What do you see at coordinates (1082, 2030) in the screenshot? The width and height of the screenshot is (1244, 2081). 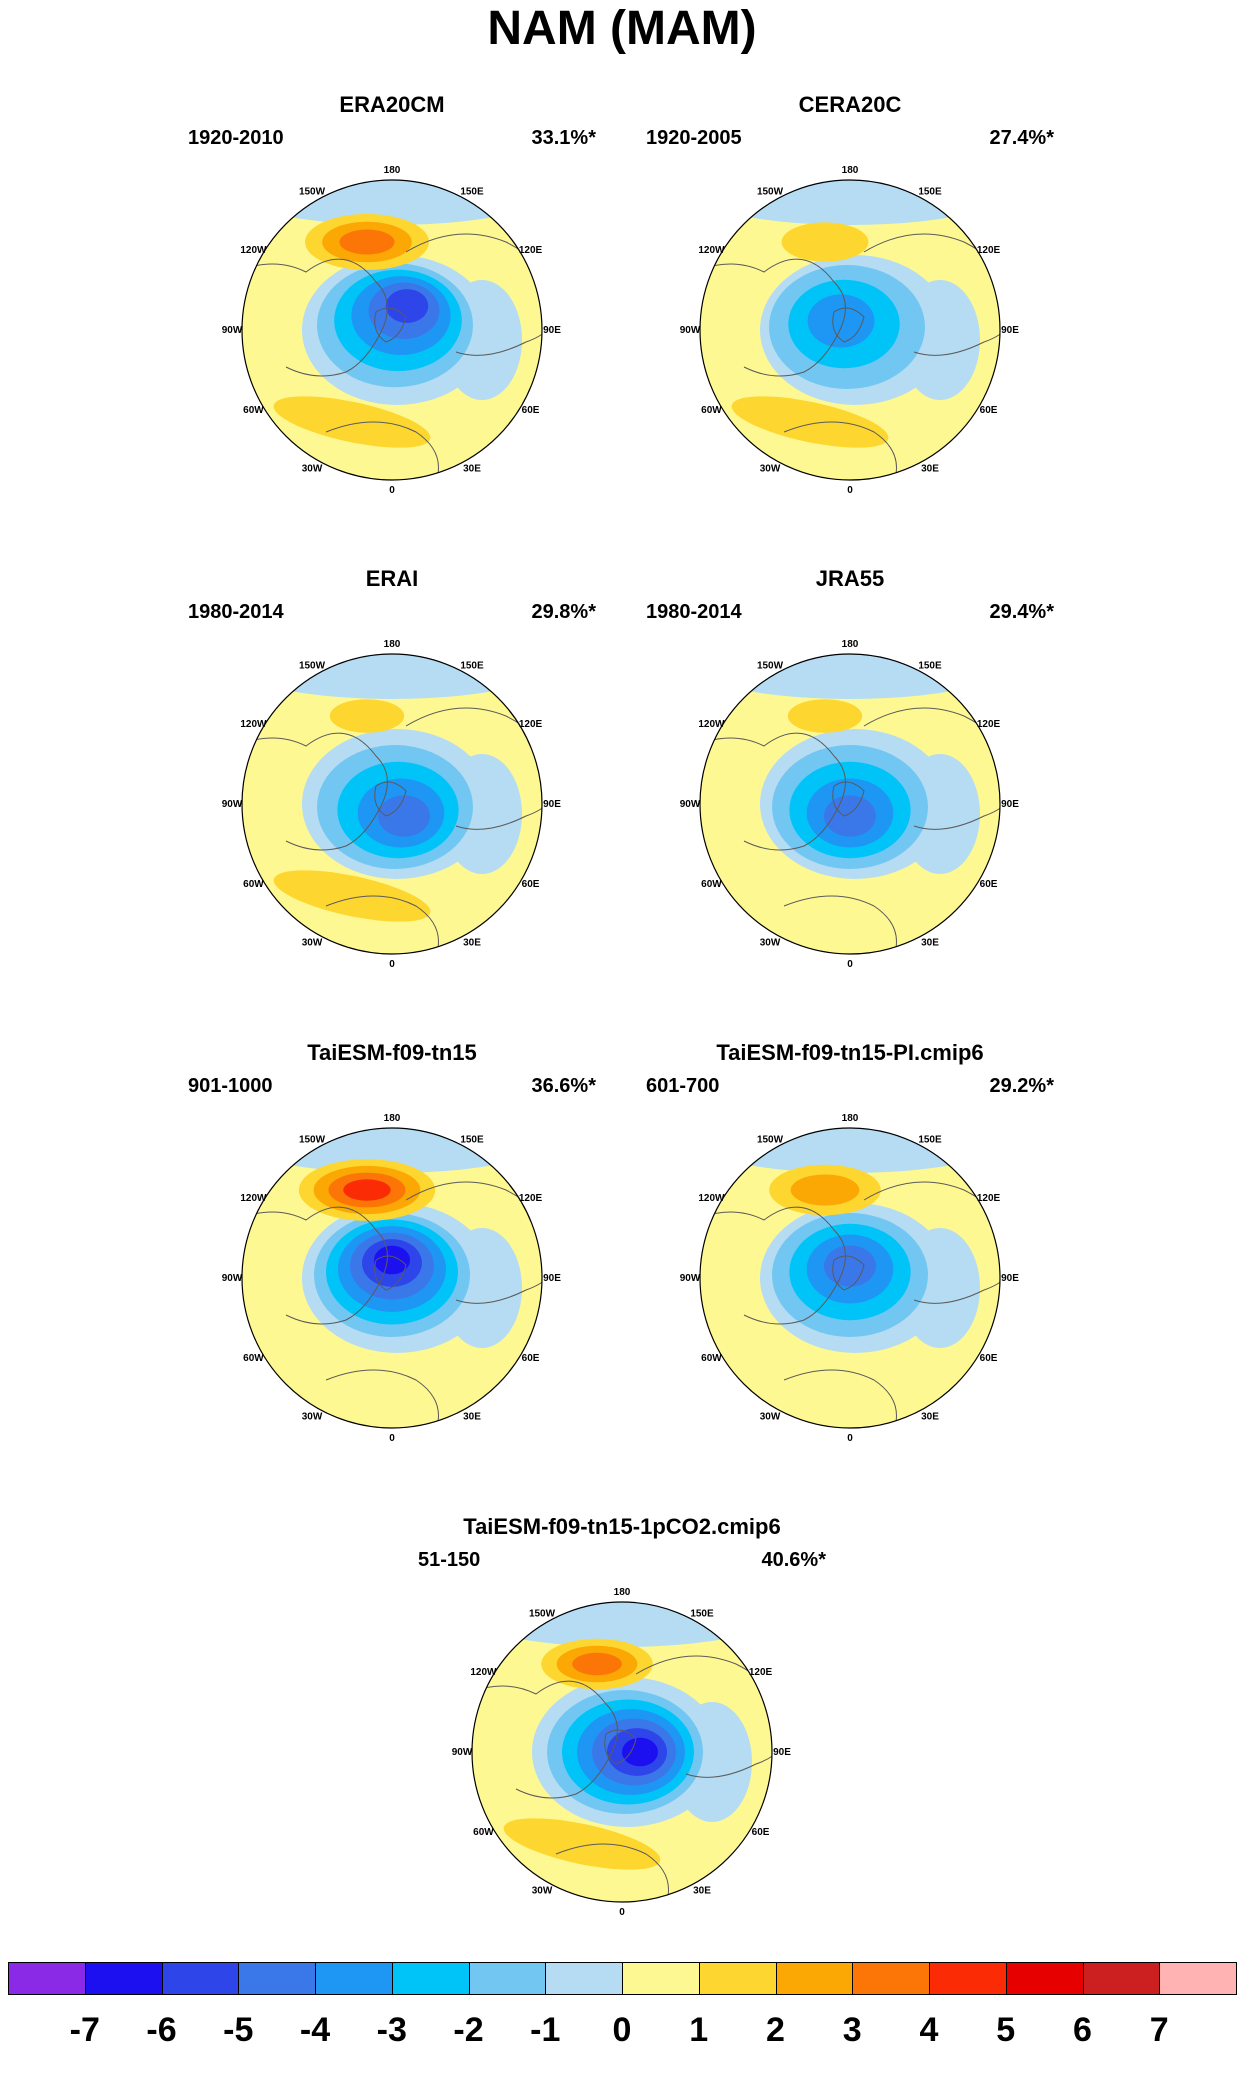 I see `colorbar-tick-label: 6` at bounding box center [1082, 2030].